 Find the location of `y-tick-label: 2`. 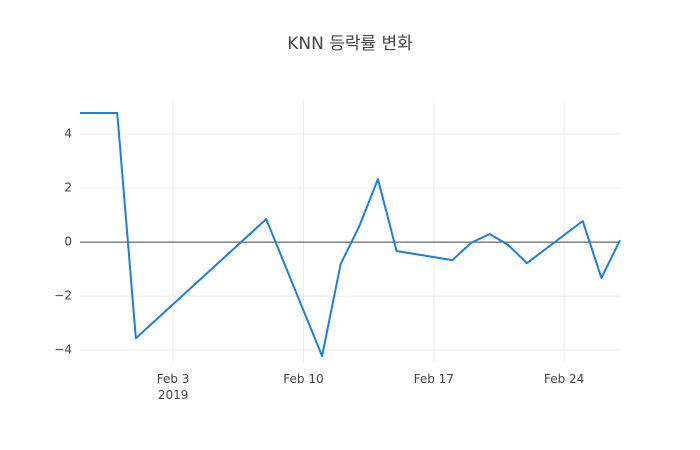

y-tick-label: 2 is located at coordinates (68, 188).